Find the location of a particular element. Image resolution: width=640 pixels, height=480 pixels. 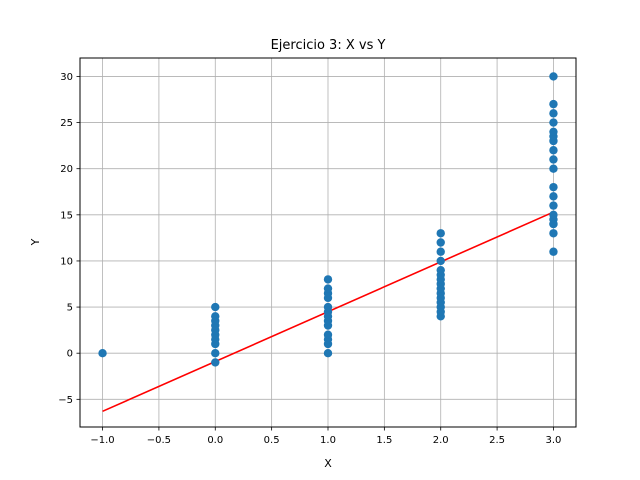

y-tick-label: 20 is located at coordinates (66, 169).